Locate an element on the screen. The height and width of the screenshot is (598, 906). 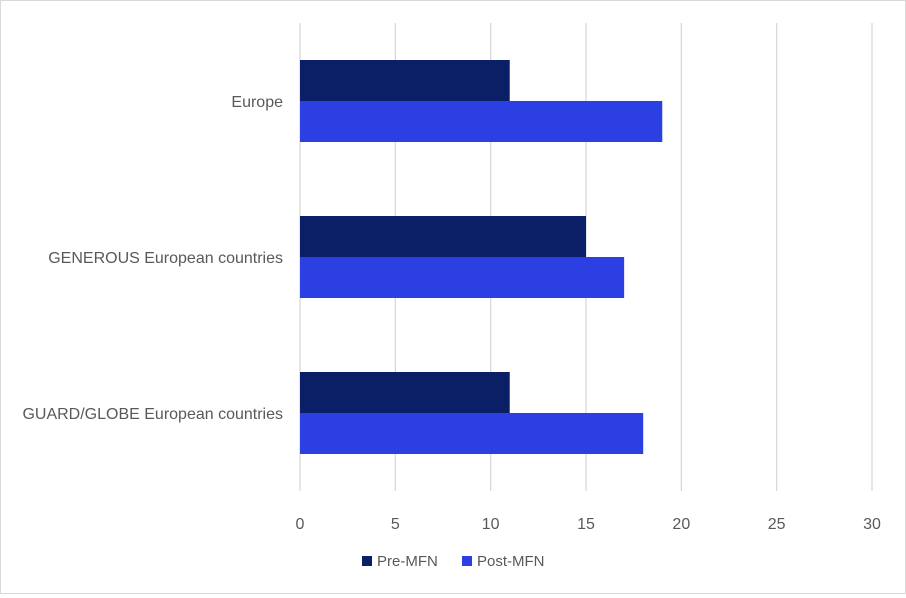
x-tick-label: 25 is located at coordinates (777, 524).